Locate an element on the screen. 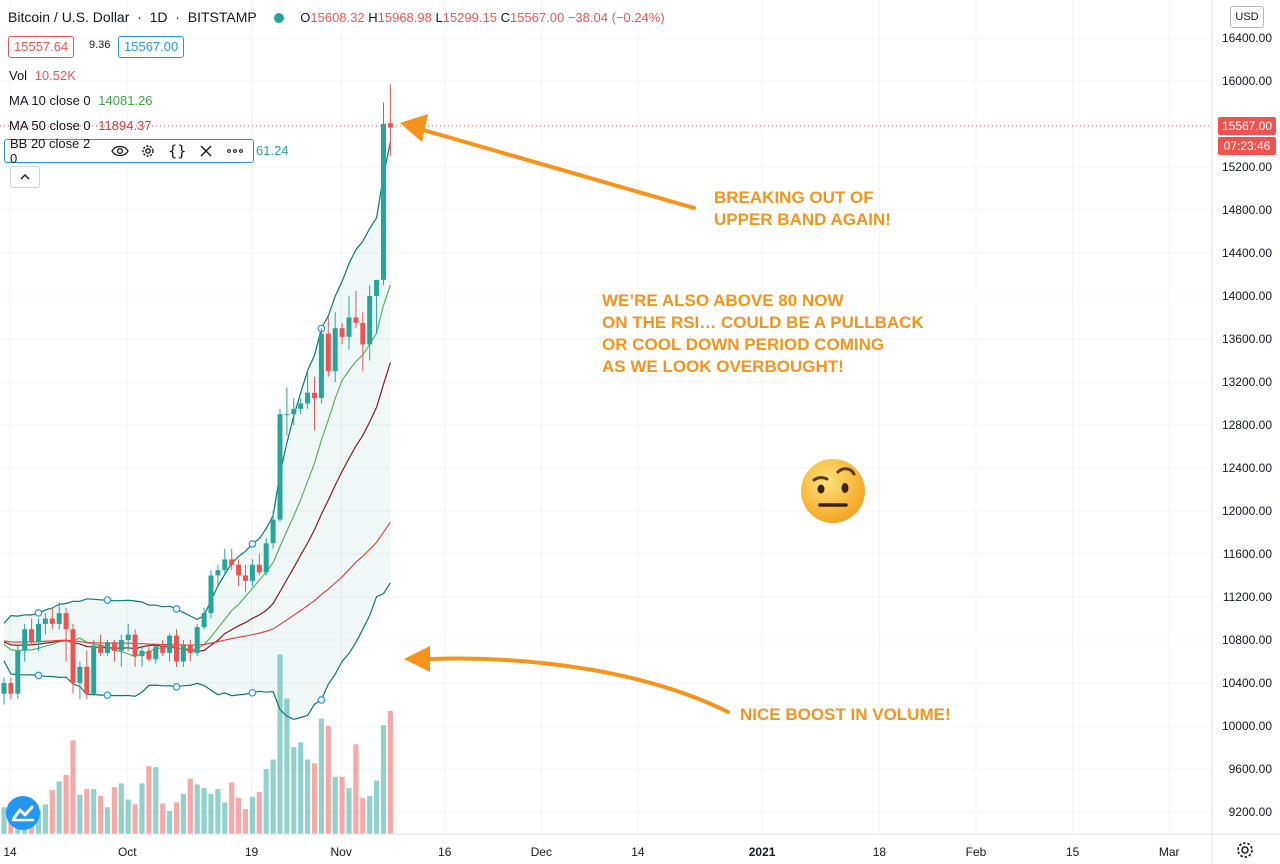 This screenshot has height=864, width=1280. bb-legend-value: 61.24 is located at coordinates (272, 150).